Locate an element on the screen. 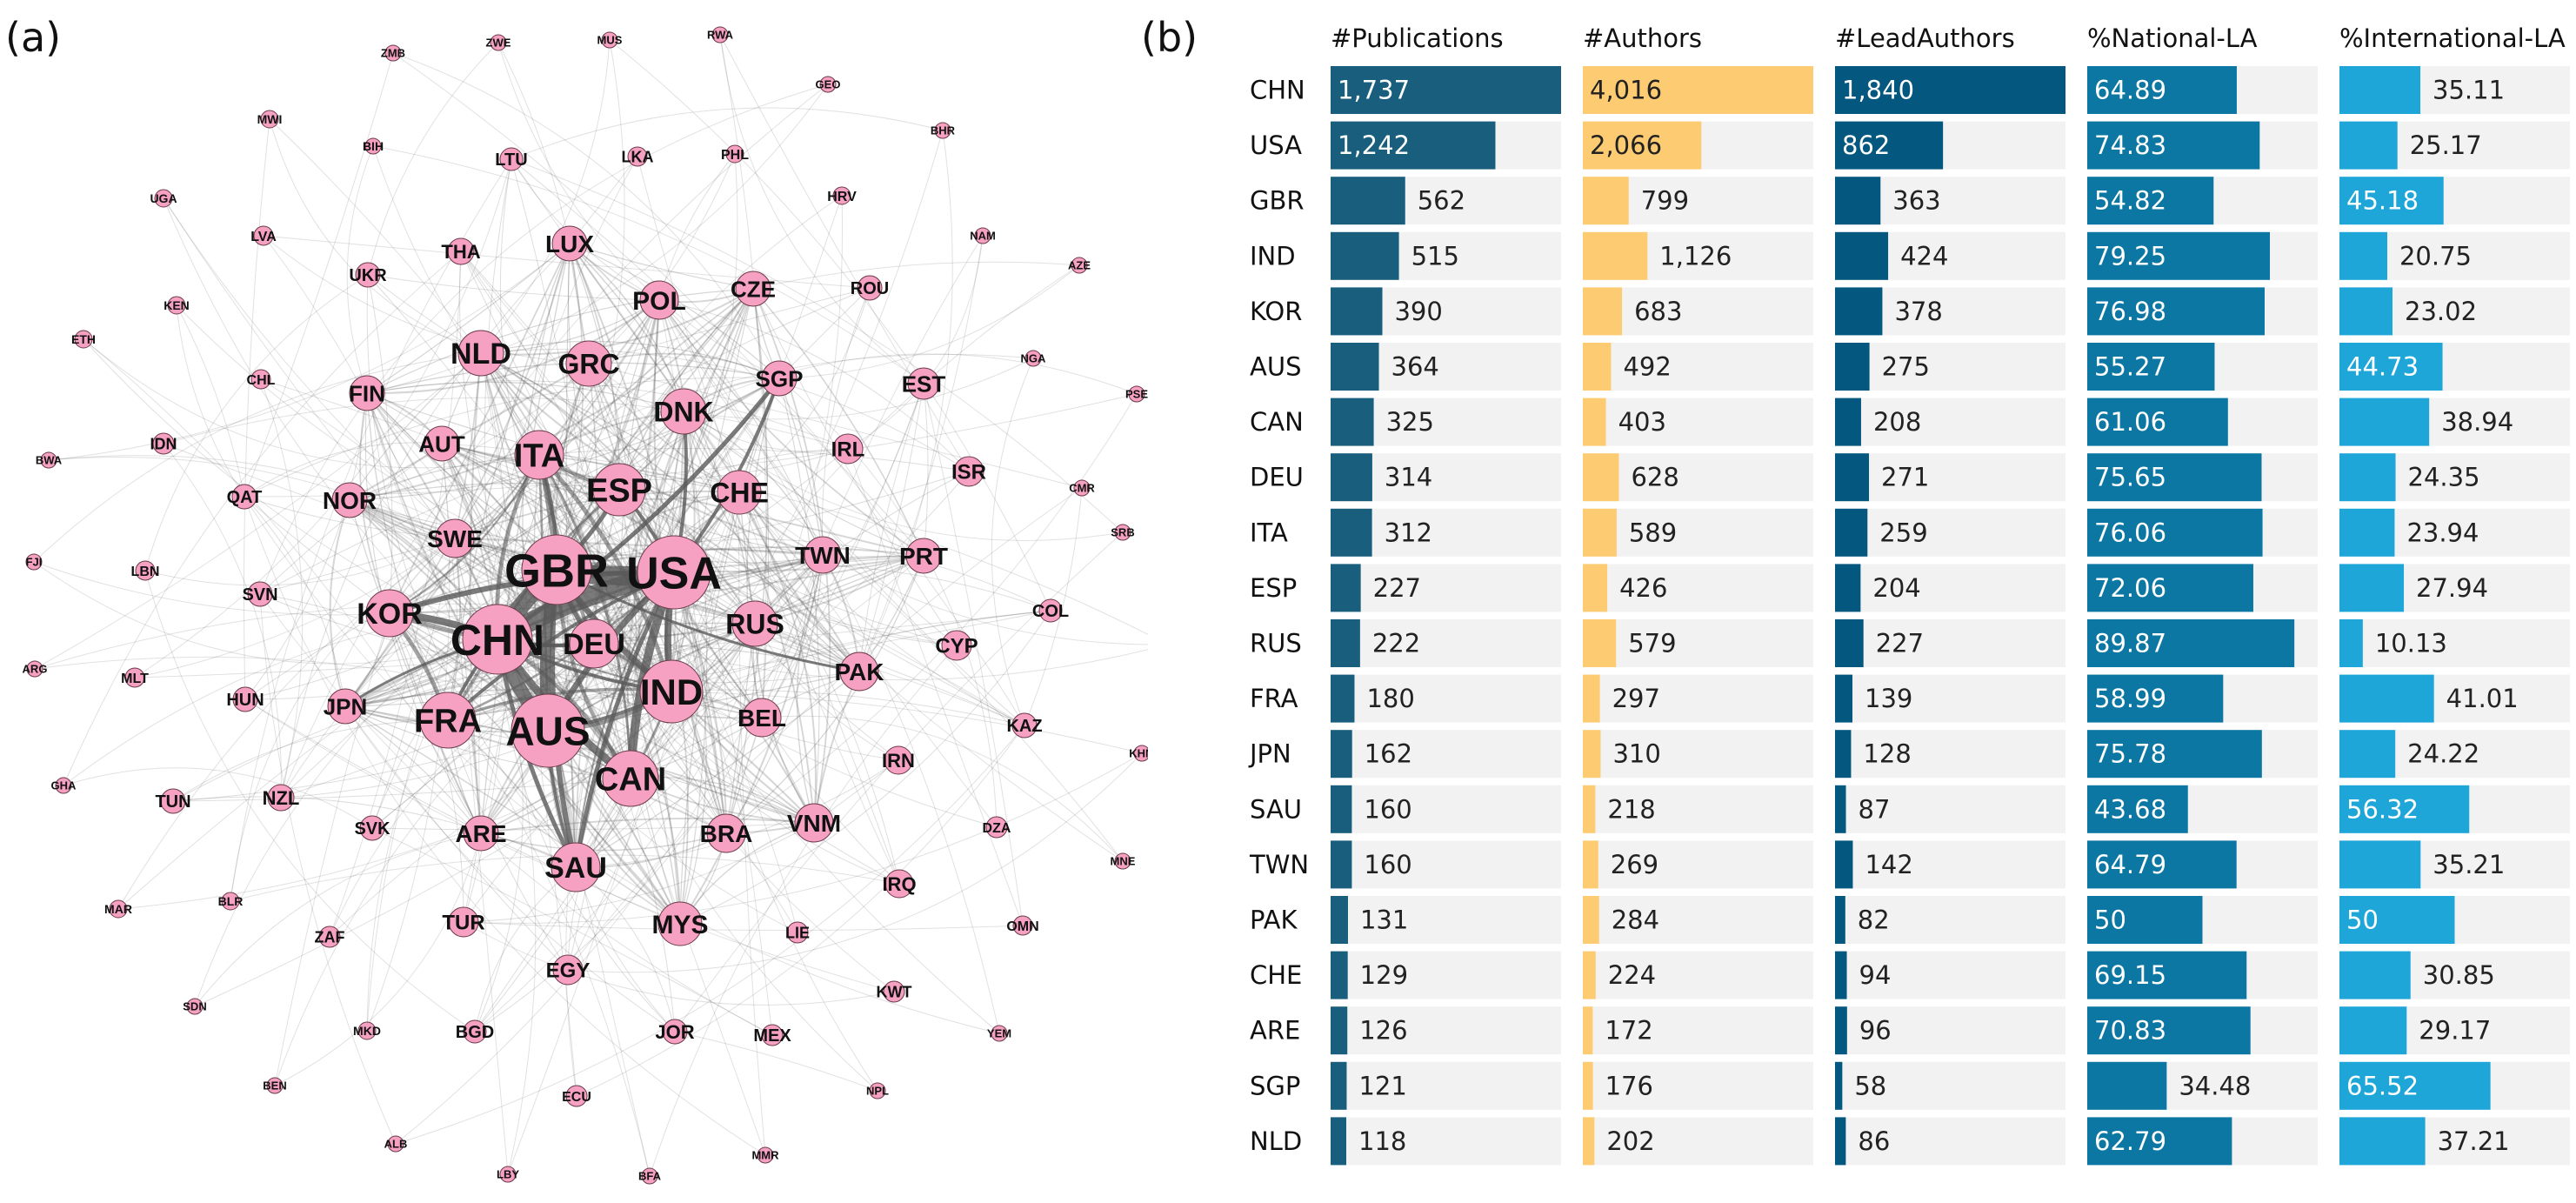 The image size is (2576, 1203). node-label: MWI is located at coordinates (270, 119).